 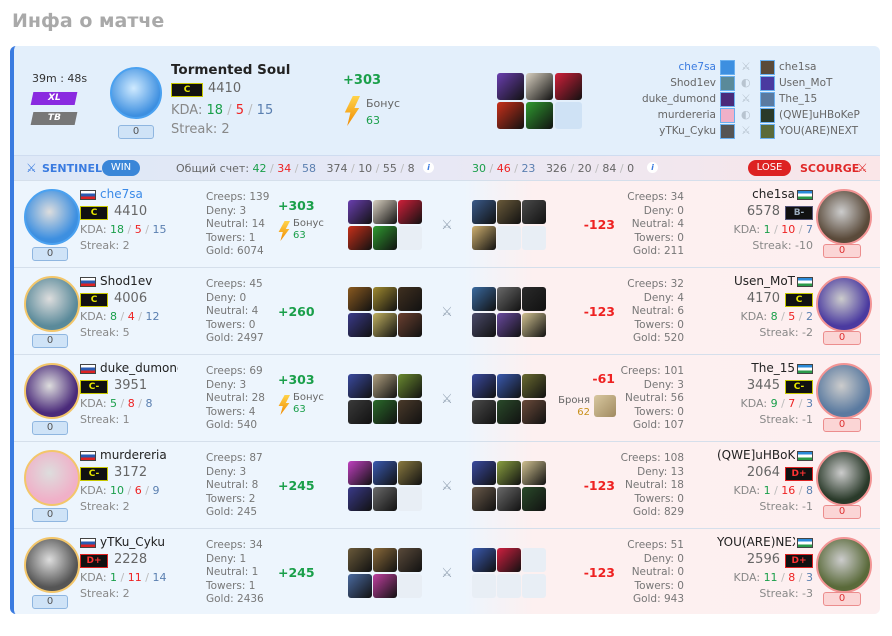 I want to click on player-name: che7sa, so click(x=121, y=194).